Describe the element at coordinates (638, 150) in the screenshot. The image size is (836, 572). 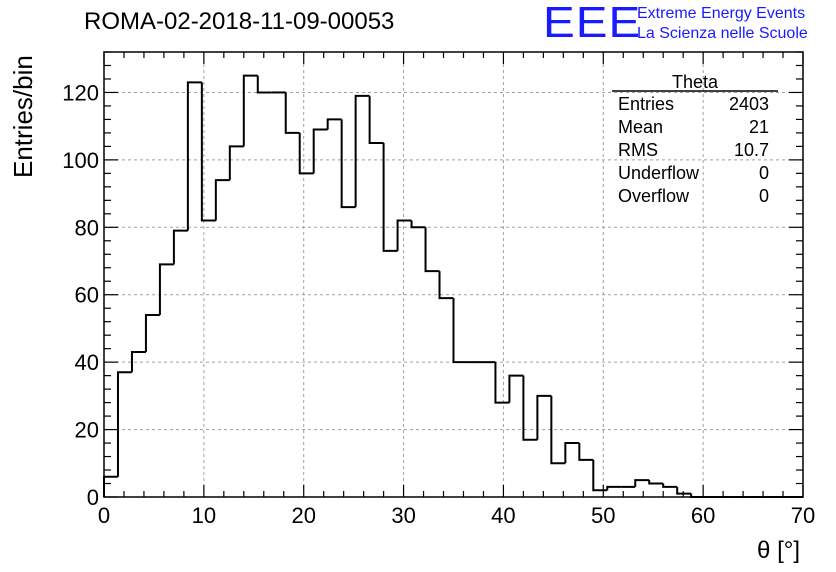
I see `stats-label: RMS` at that location.